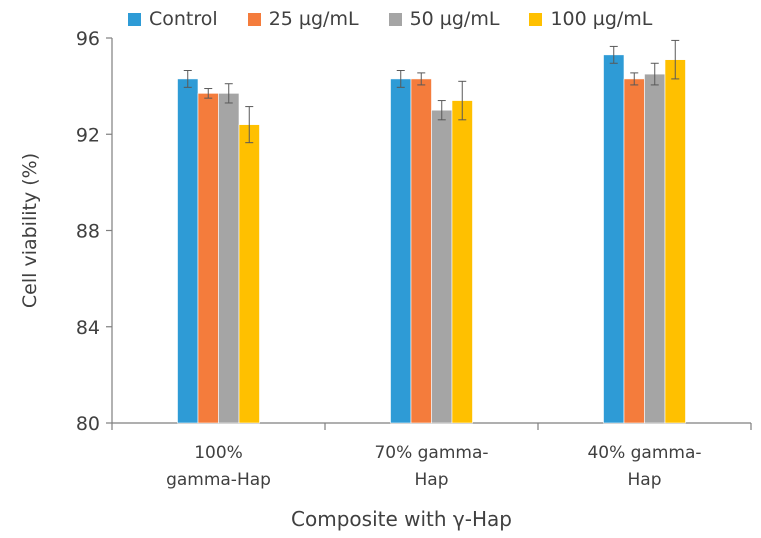 The image size is (761, 538). I want to click on legend: Control 25 µg/mL 50 µg/mL 100 µg/mL, so click(405, 19).